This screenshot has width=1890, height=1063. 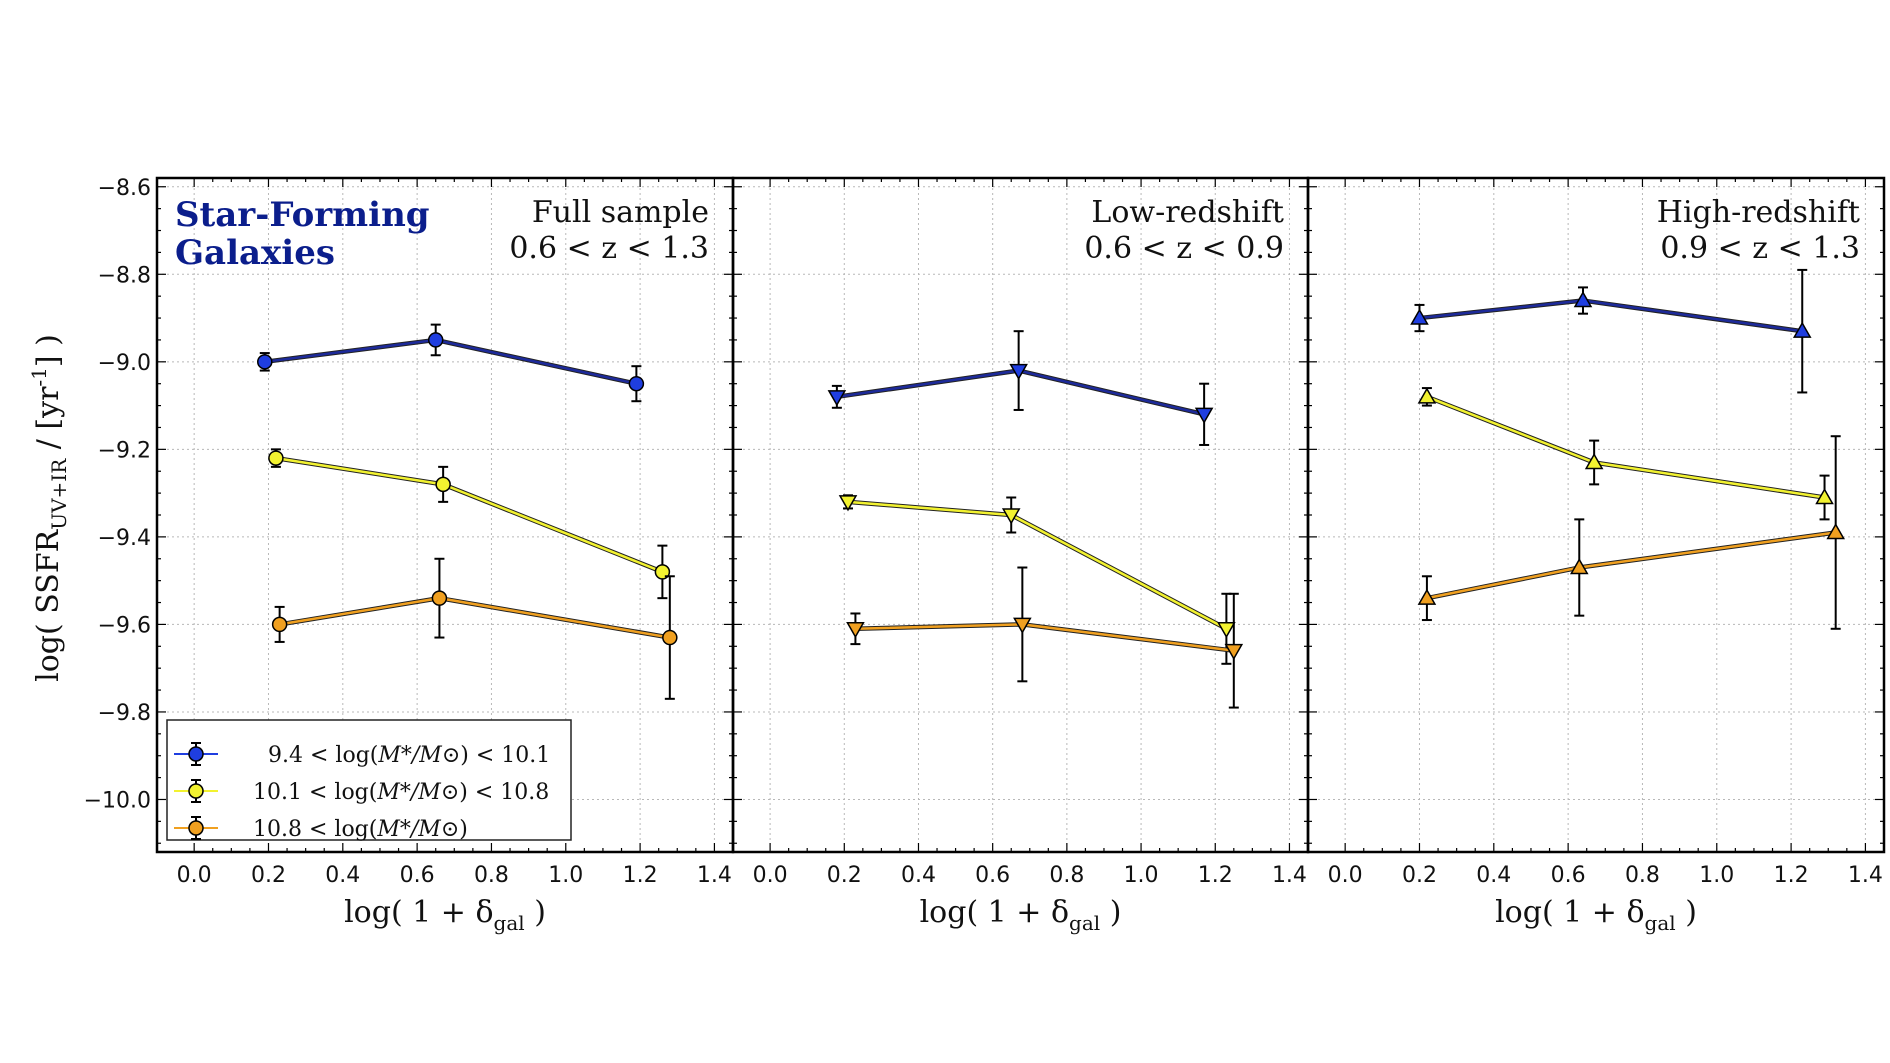 What do you see at coordinates (620, 212) in the screenshot?
I see `panel-title: Full sample` at bounding box center [620, 212].